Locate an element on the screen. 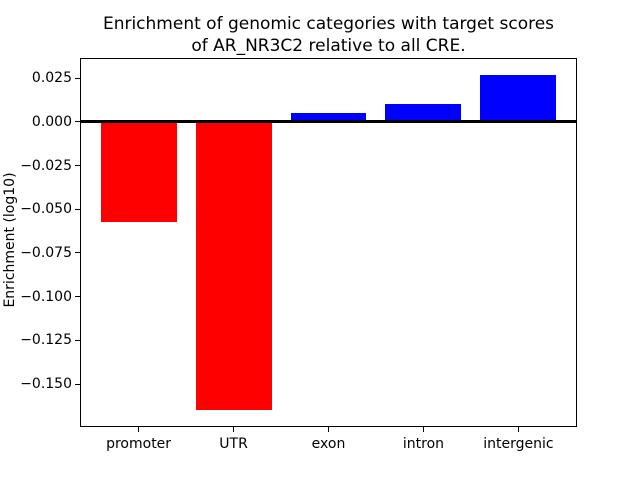 This screenshot has width=640, height=480. y-tick-label: −0.025 is located at coordinates (46, 165).